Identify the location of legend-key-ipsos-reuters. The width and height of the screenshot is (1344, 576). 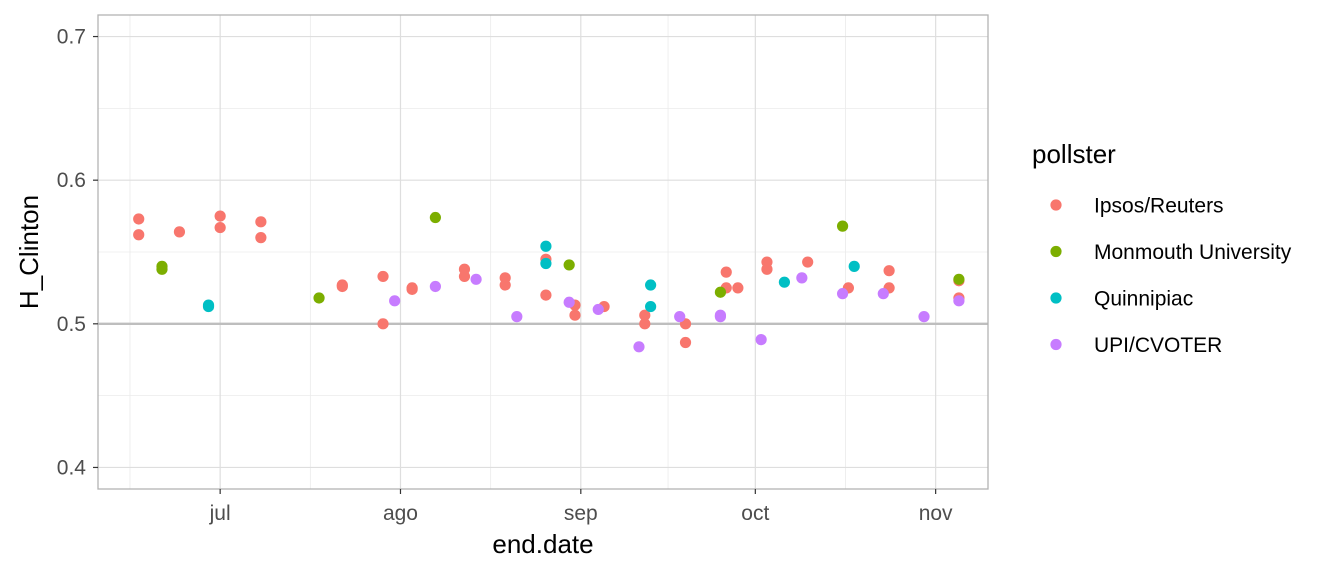
(1056, 205).